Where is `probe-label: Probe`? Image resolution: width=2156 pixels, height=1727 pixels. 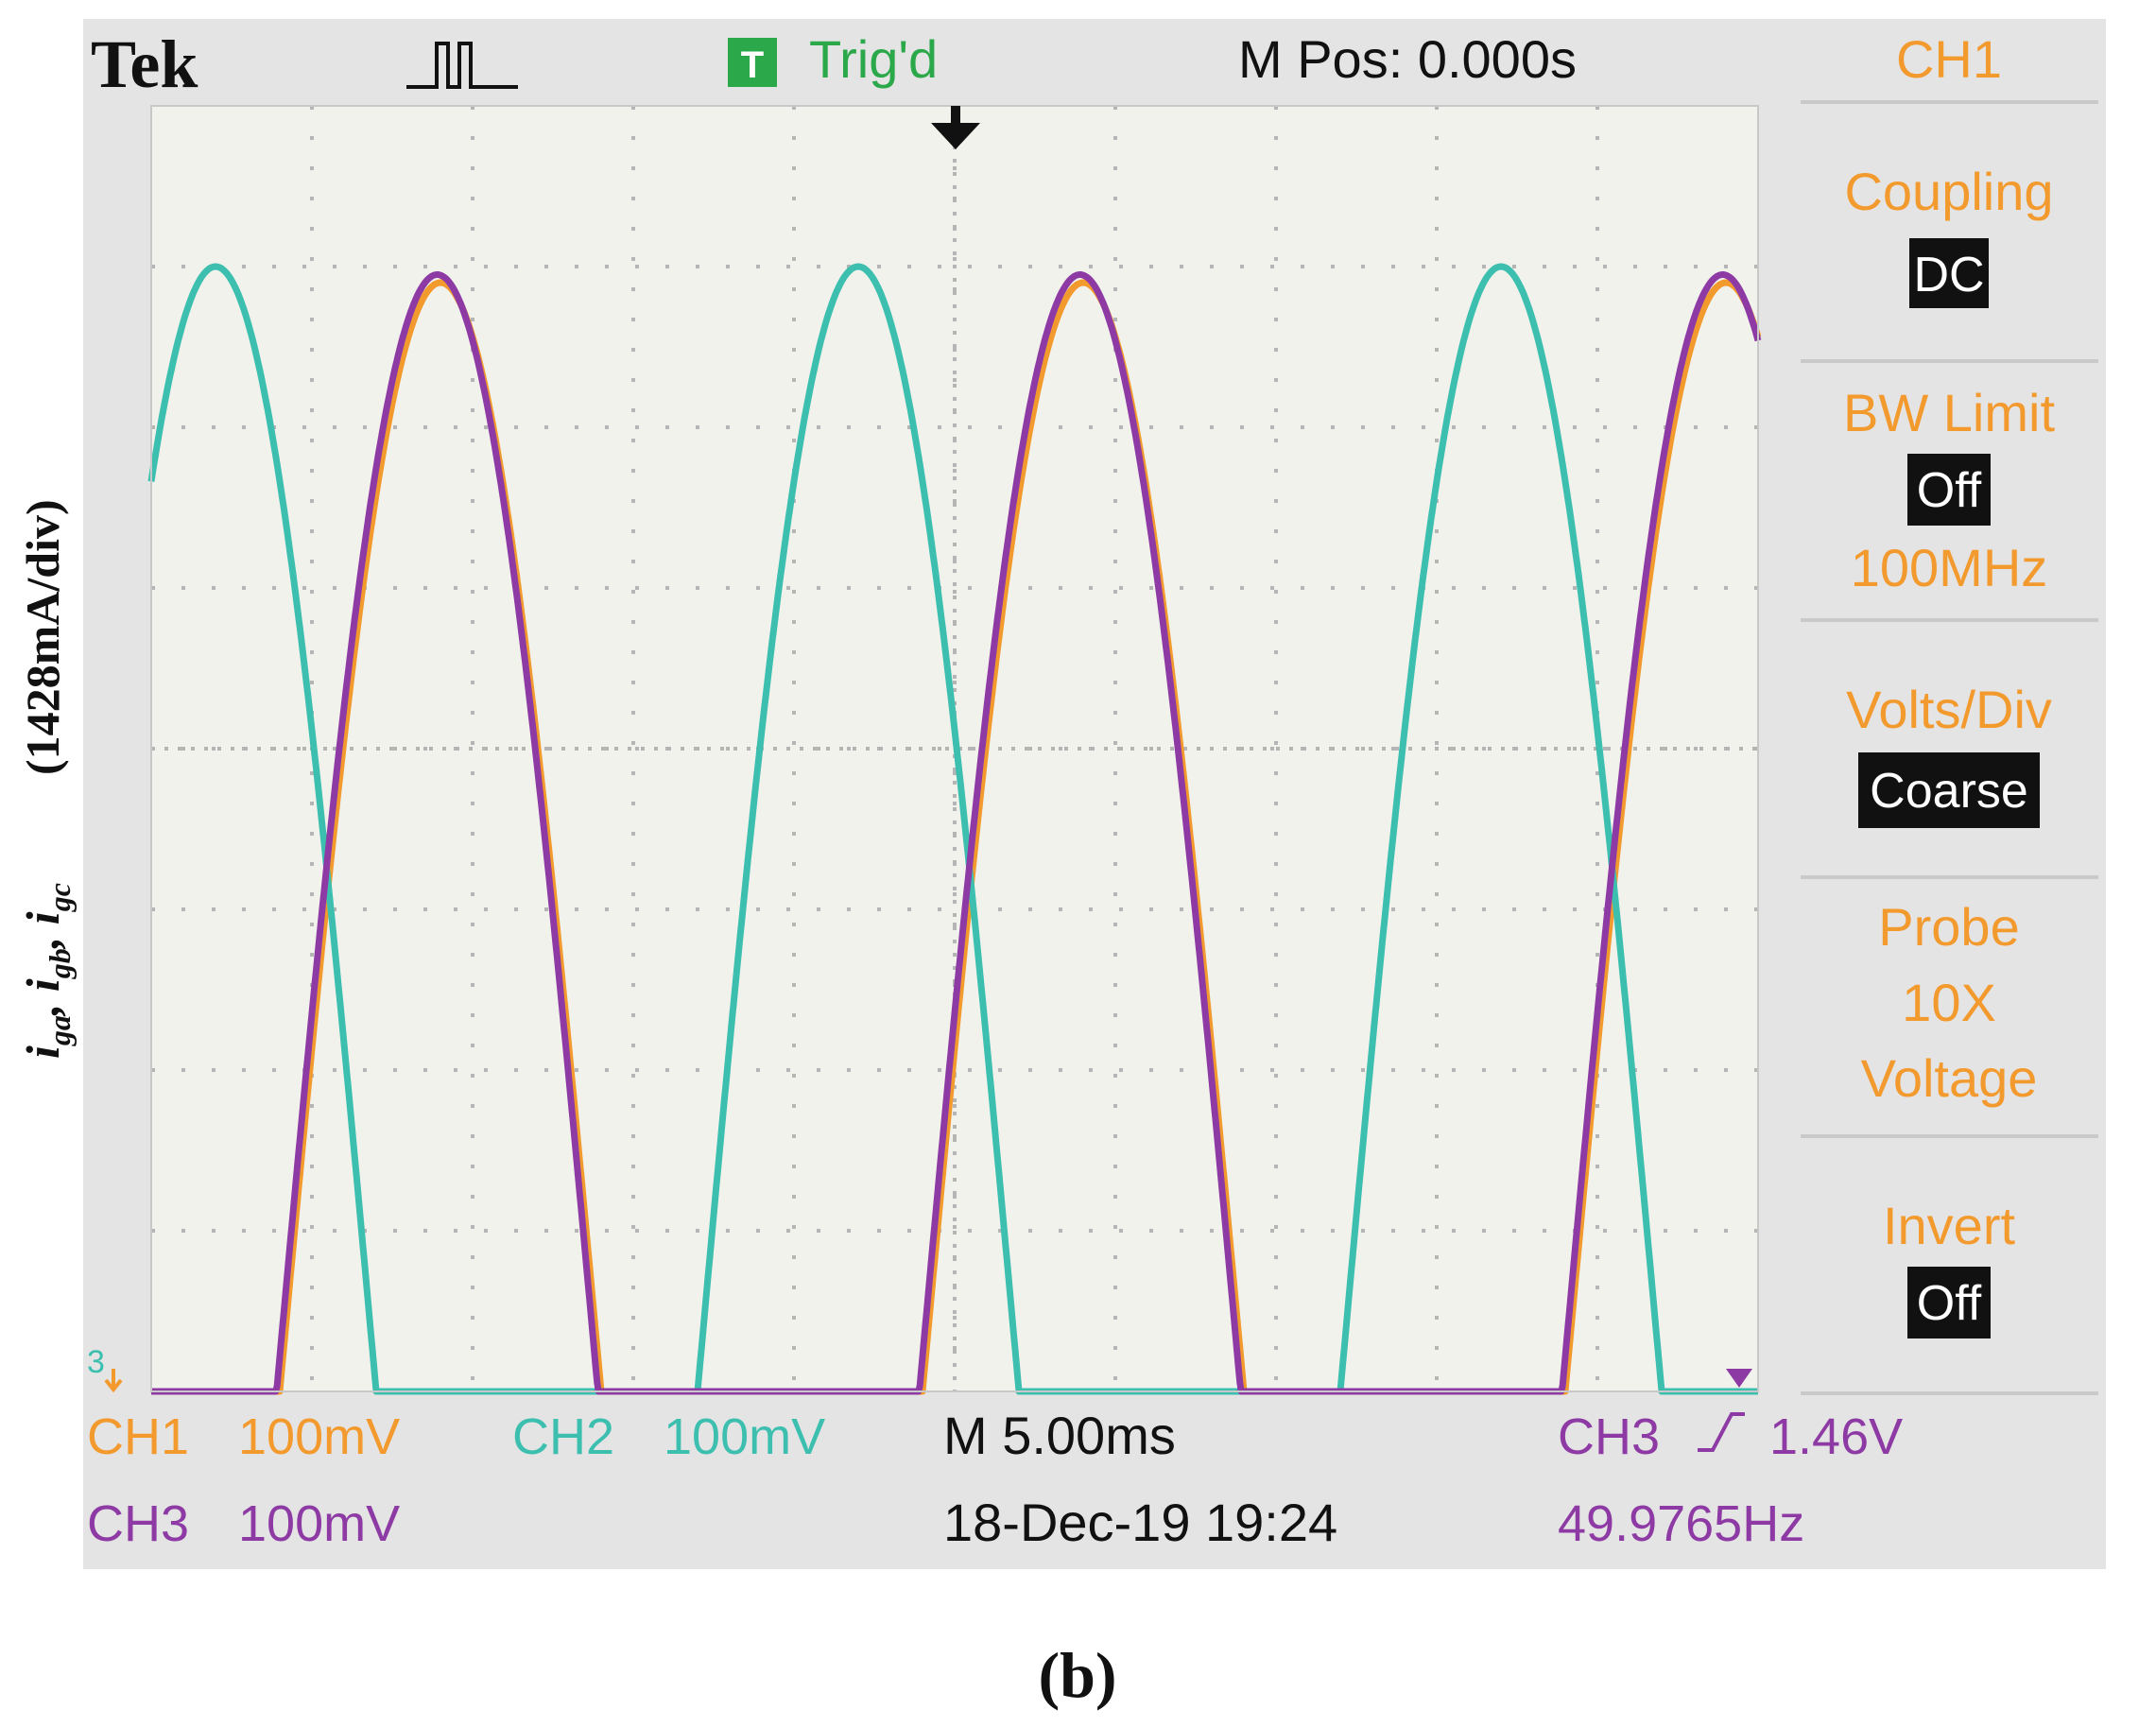
probe-label: Probe is located at coordinates (1949, 927).